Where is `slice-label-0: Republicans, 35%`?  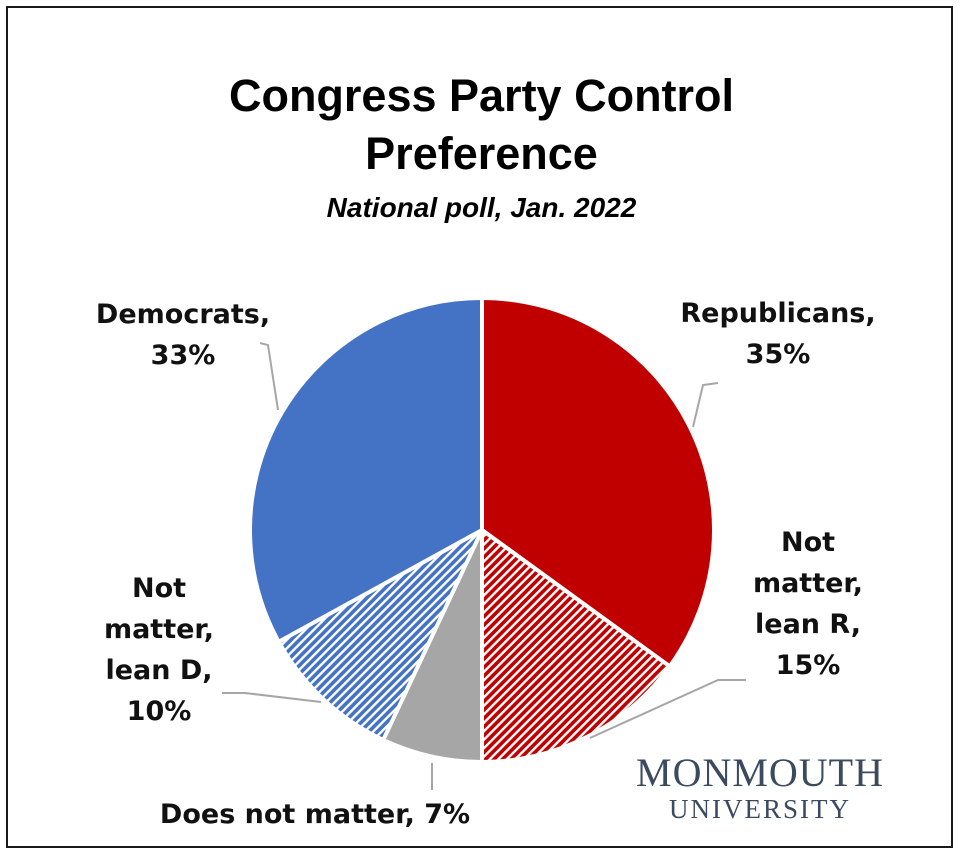 slice-label-0: Republicans, 35% is located at coordinates (777, 334).